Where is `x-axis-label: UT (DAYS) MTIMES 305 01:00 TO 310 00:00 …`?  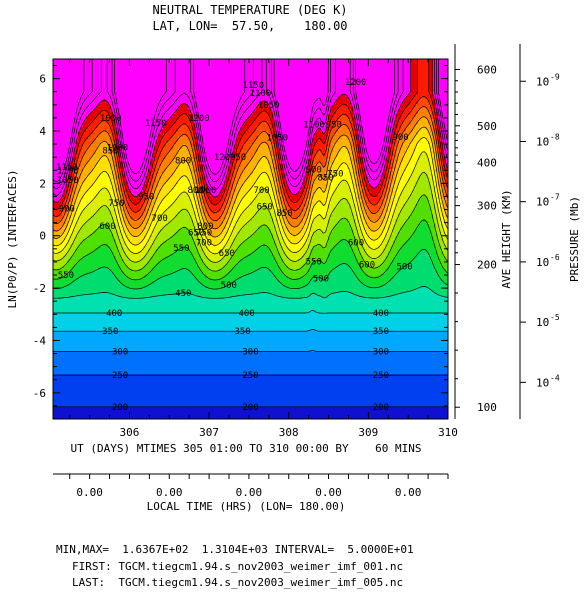
x-axis-label: UT (DAYS) MTIMES 305 01:00 TO 310 00:00 … is located at coordinates (246, 448).